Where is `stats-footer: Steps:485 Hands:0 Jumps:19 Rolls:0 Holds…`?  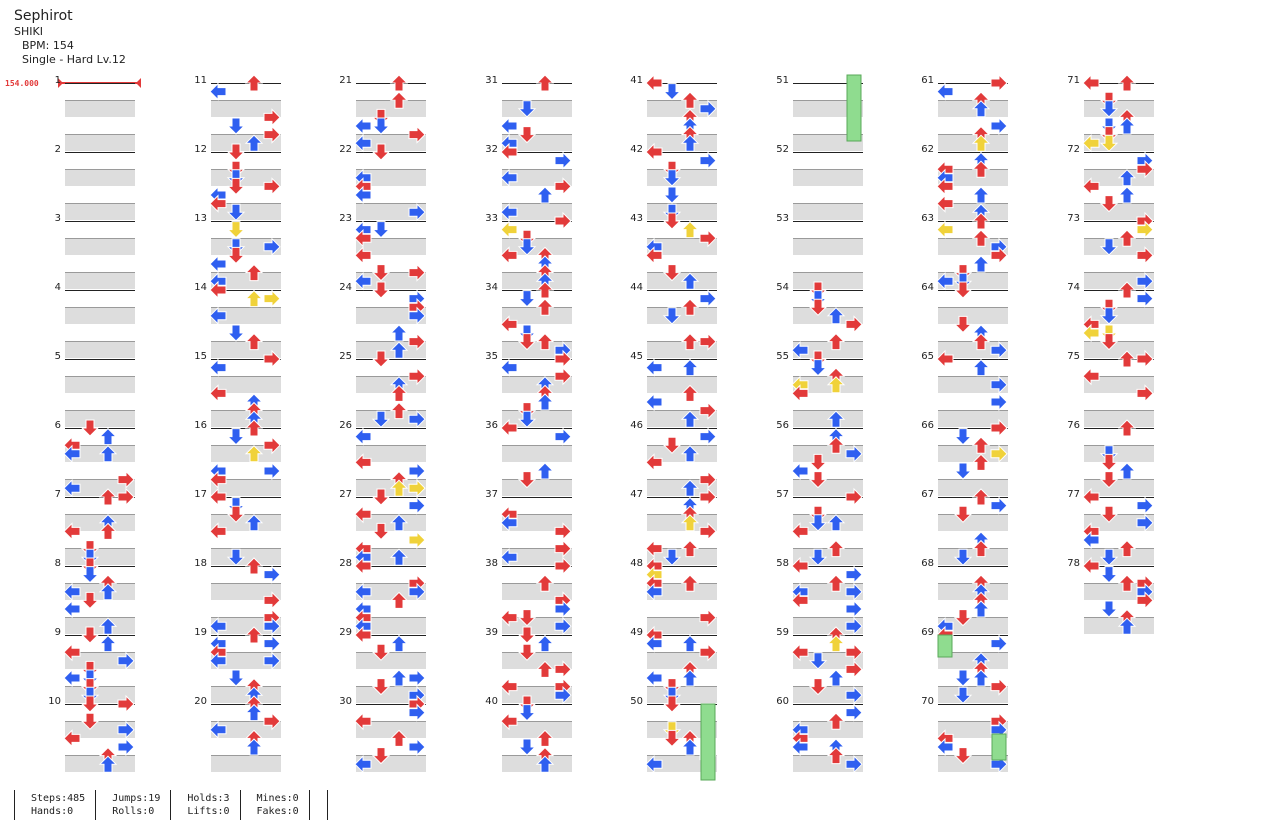
stats-footer: Steps:485 Hands:0 Jumps:19 Rolls:0 Holds… is located at coordinates (171, 805).